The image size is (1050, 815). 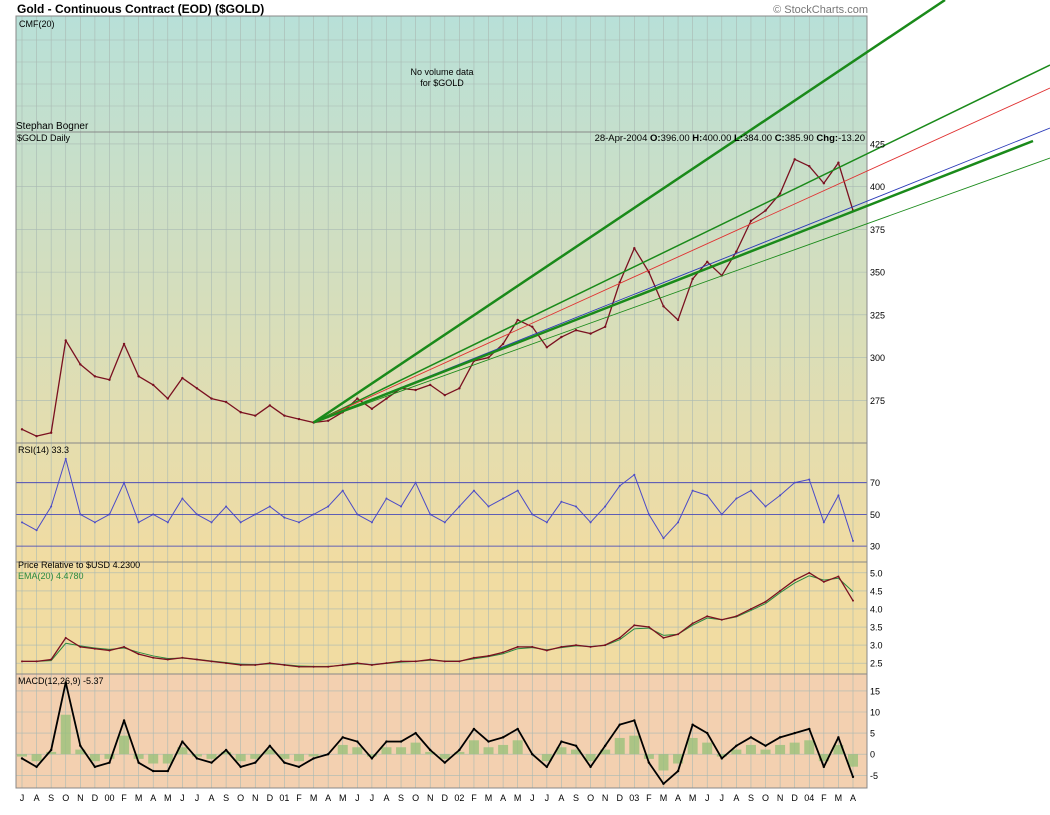 I want to click on chart-title: Gold - Continuous Contract (EOD) ($GOLD), so click(x=140, y=9).